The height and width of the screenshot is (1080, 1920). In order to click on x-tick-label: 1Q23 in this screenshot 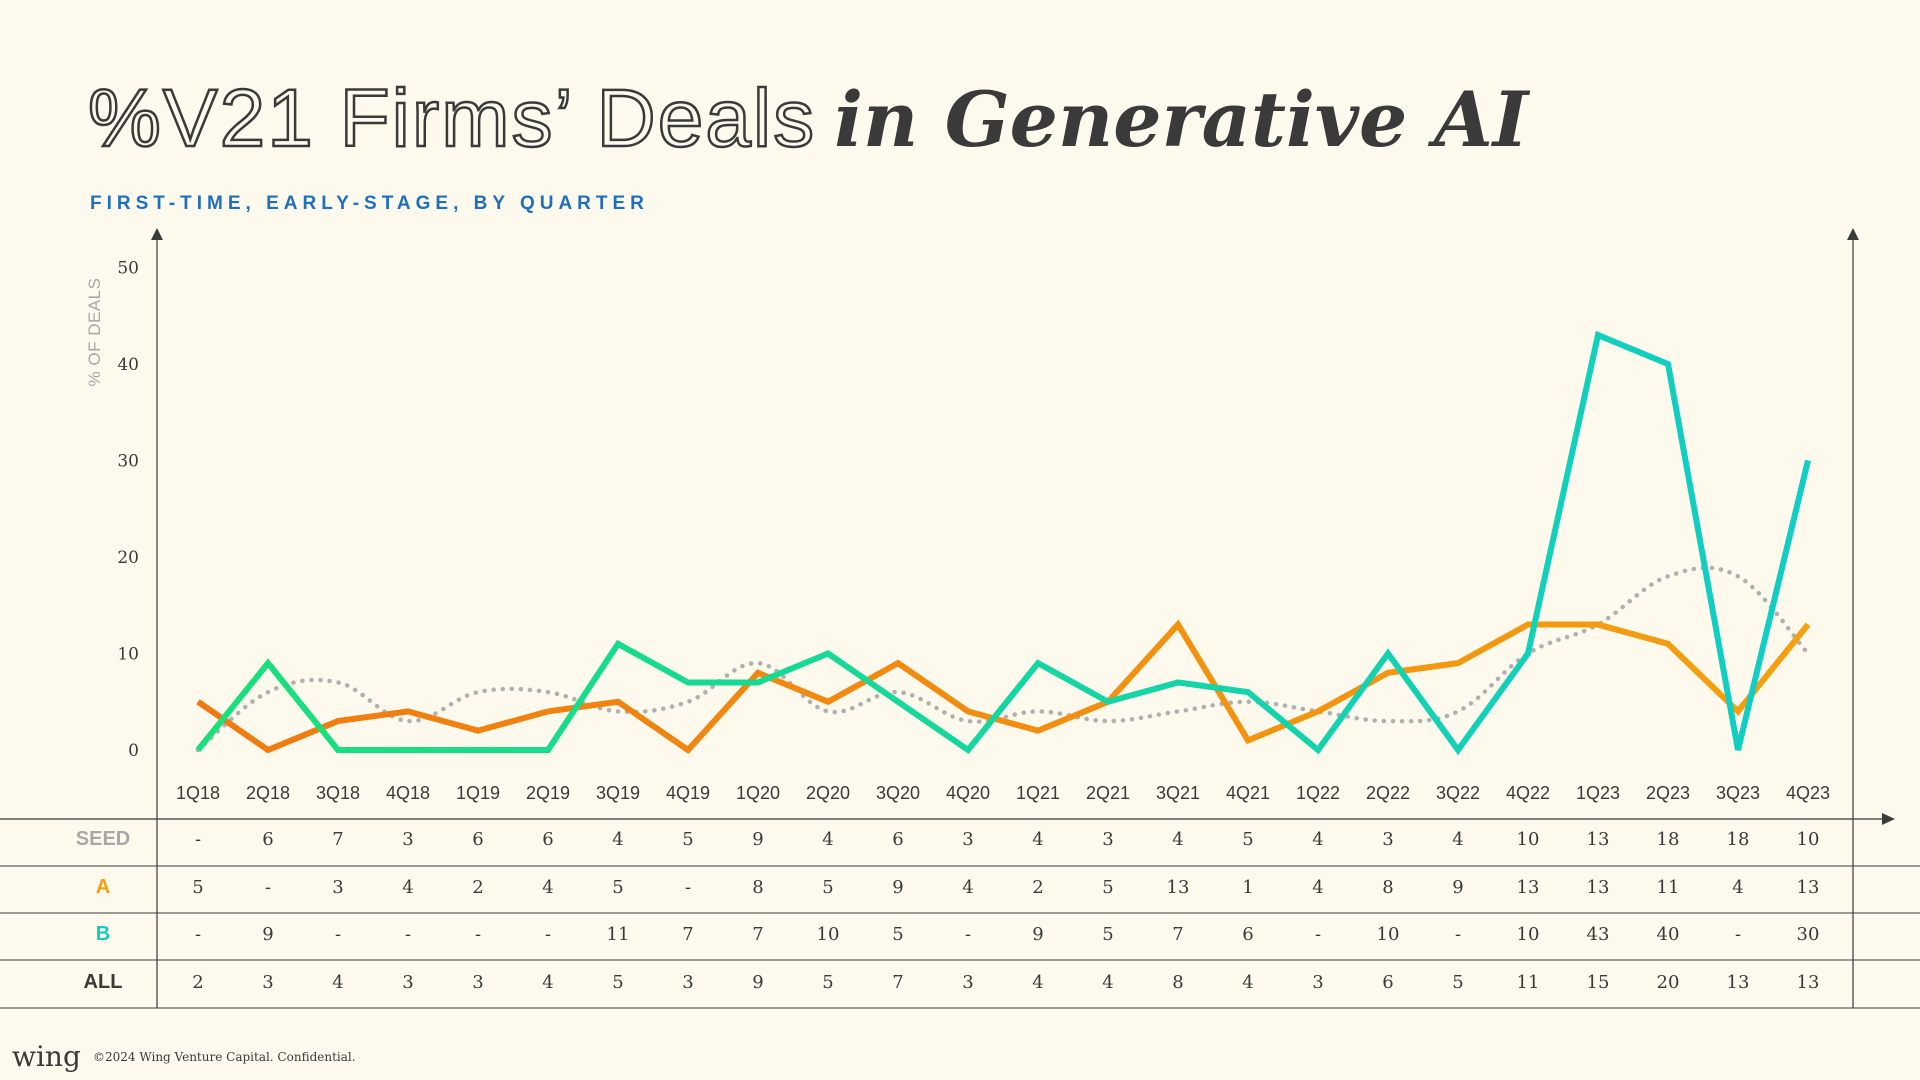, I will do `click(1598, 793)`.